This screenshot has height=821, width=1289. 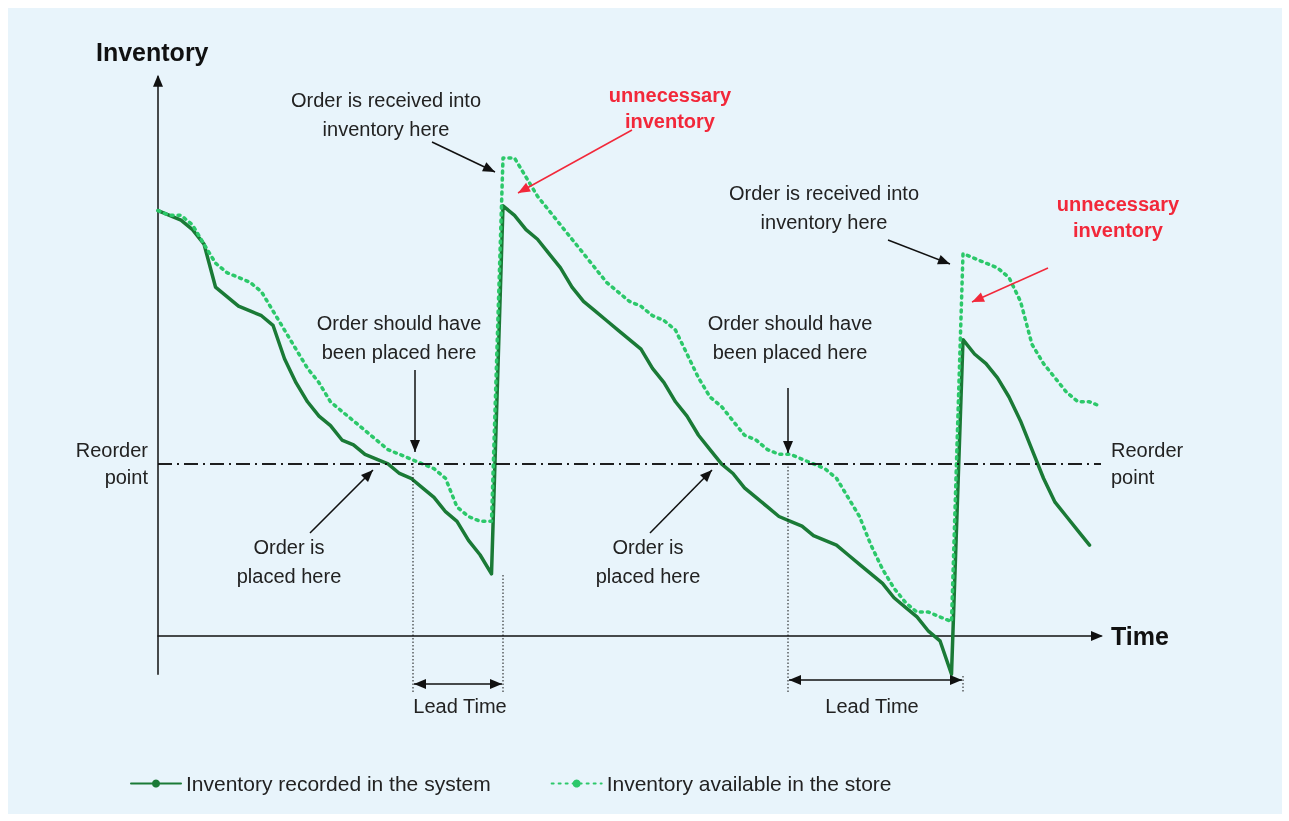 What do you see at coordinates (112, 464) in the screenshot?
I see `ref-line-label: Reorder point` at bounding box center [112, 464].